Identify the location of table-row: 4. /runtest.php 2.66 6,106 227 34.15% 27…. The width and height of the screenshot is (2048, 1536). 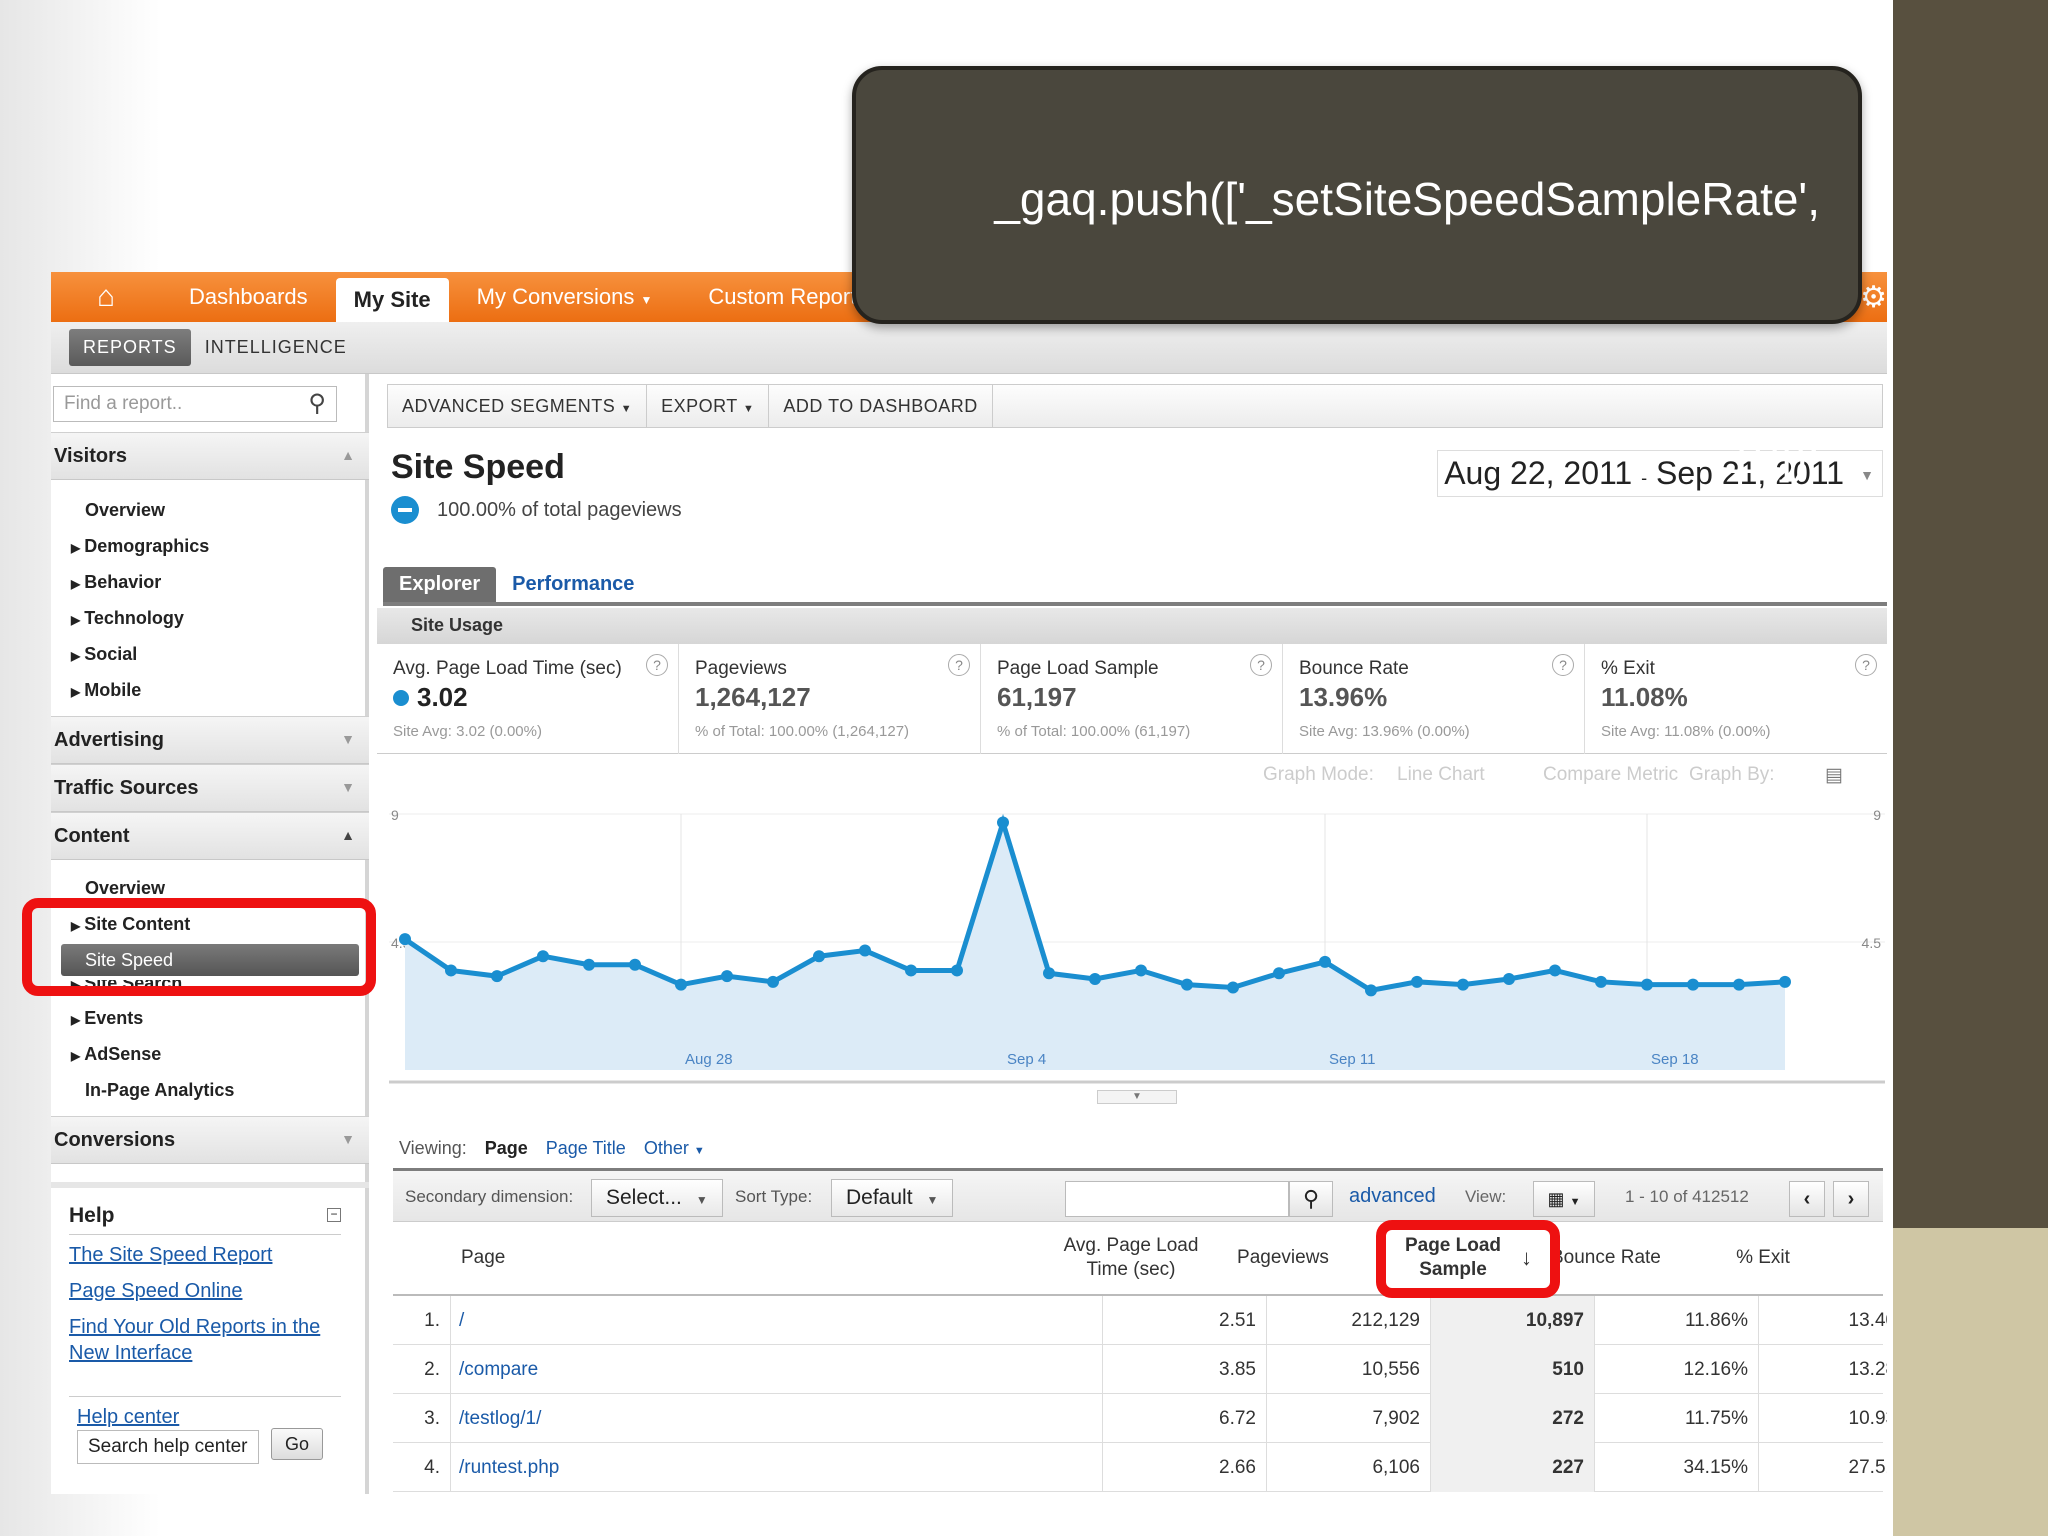
(1140, 1467).